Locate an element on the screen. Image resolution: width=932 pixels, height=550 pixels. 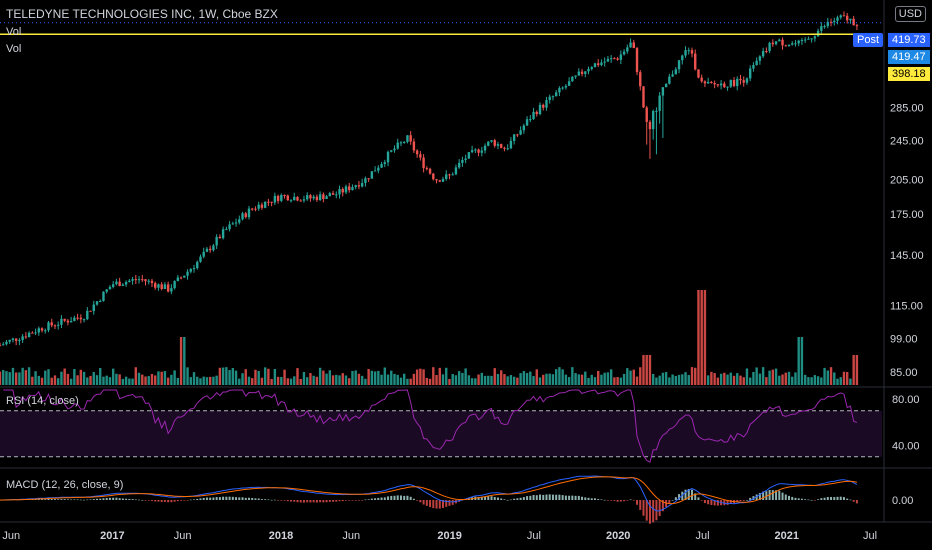
macd-pane is located at coordinates (429, 499).